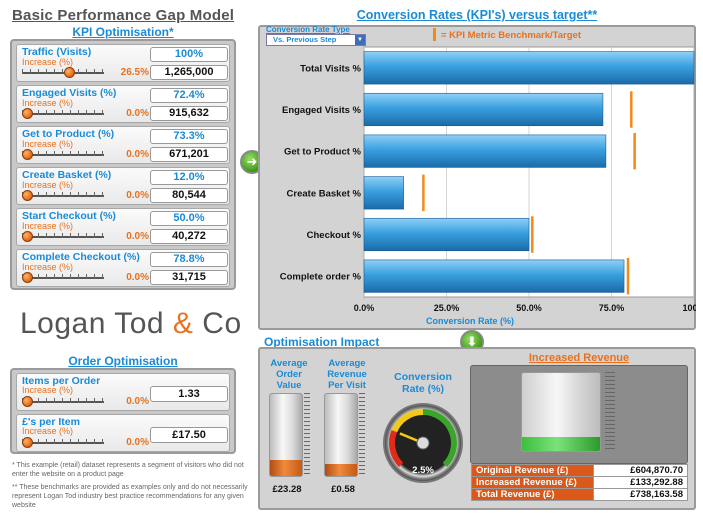 Image resolution: width=703 pixels, height=518 pixels. I want to click on kpi-rate-field: 12.0%, so click(189, 177).